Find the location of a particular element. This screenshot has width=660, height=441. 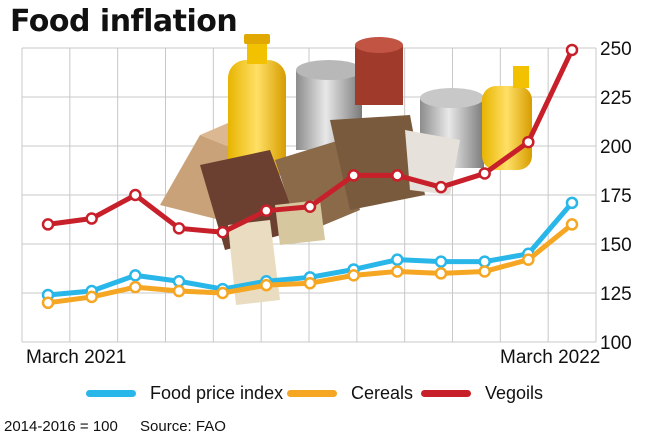

x-label-end: March 2022 is located at coordinates (550, 357).